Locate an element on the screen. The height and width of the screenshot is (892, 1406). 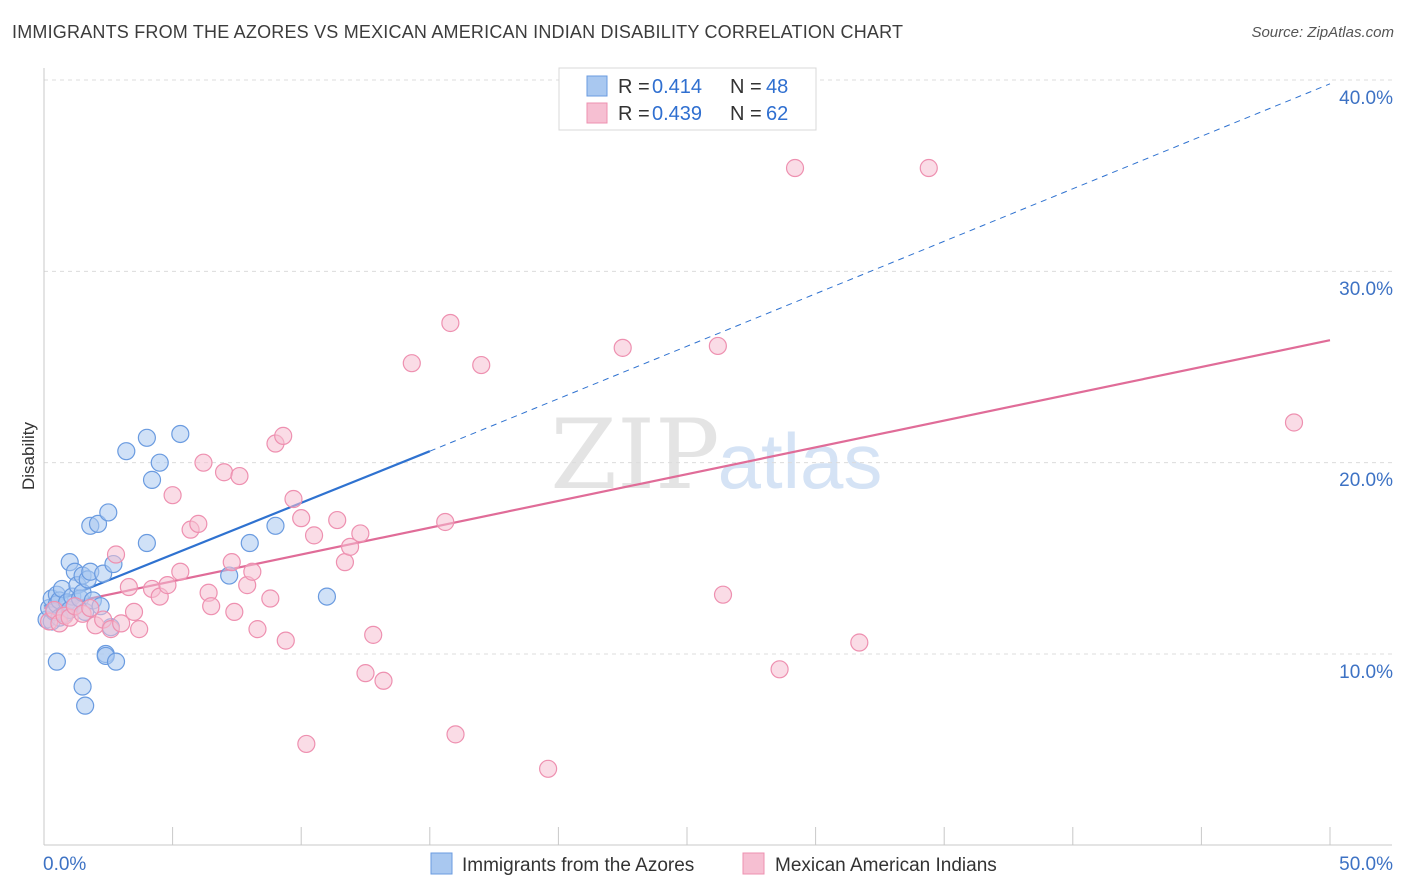
legend-r-label-pink: R = is located at coordinates (634, 114).